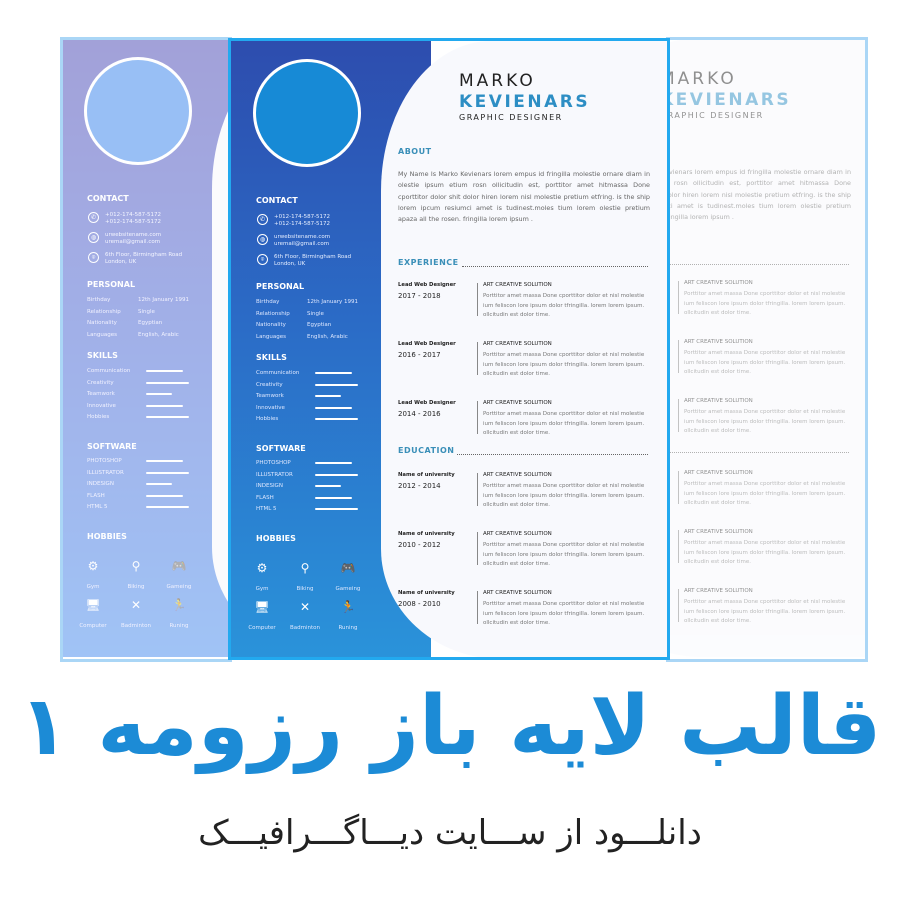  What do you see at coordinates (124, 323) in the screenshot?
I see `personal-row: Nationality Egyptian` at bounding box center [124, 323].